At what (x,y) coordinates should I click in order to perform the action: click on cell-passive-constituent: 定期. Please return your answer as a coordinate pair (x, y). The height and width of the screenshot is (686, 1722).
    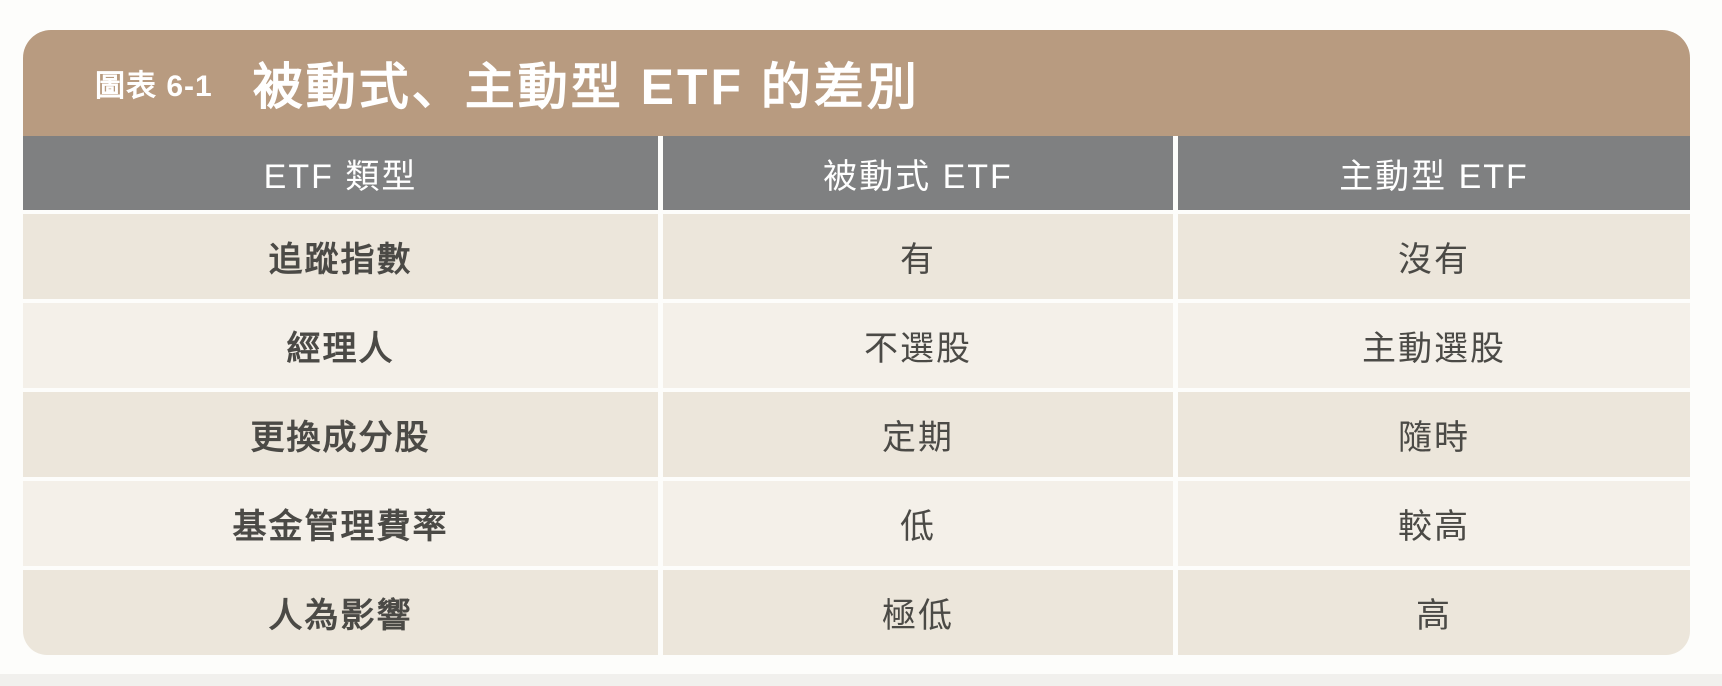
    Looking at the image, I should click on (918, 434).